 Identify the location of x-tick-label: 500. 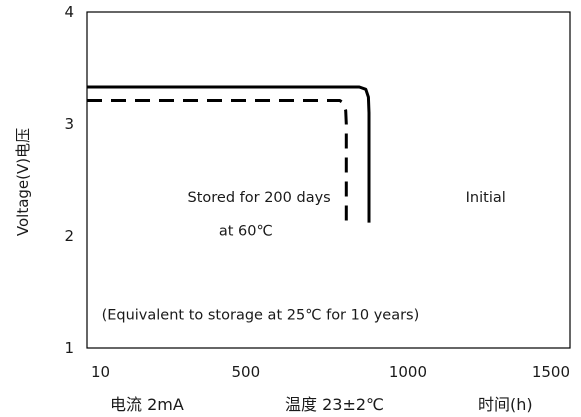
(246, 372).